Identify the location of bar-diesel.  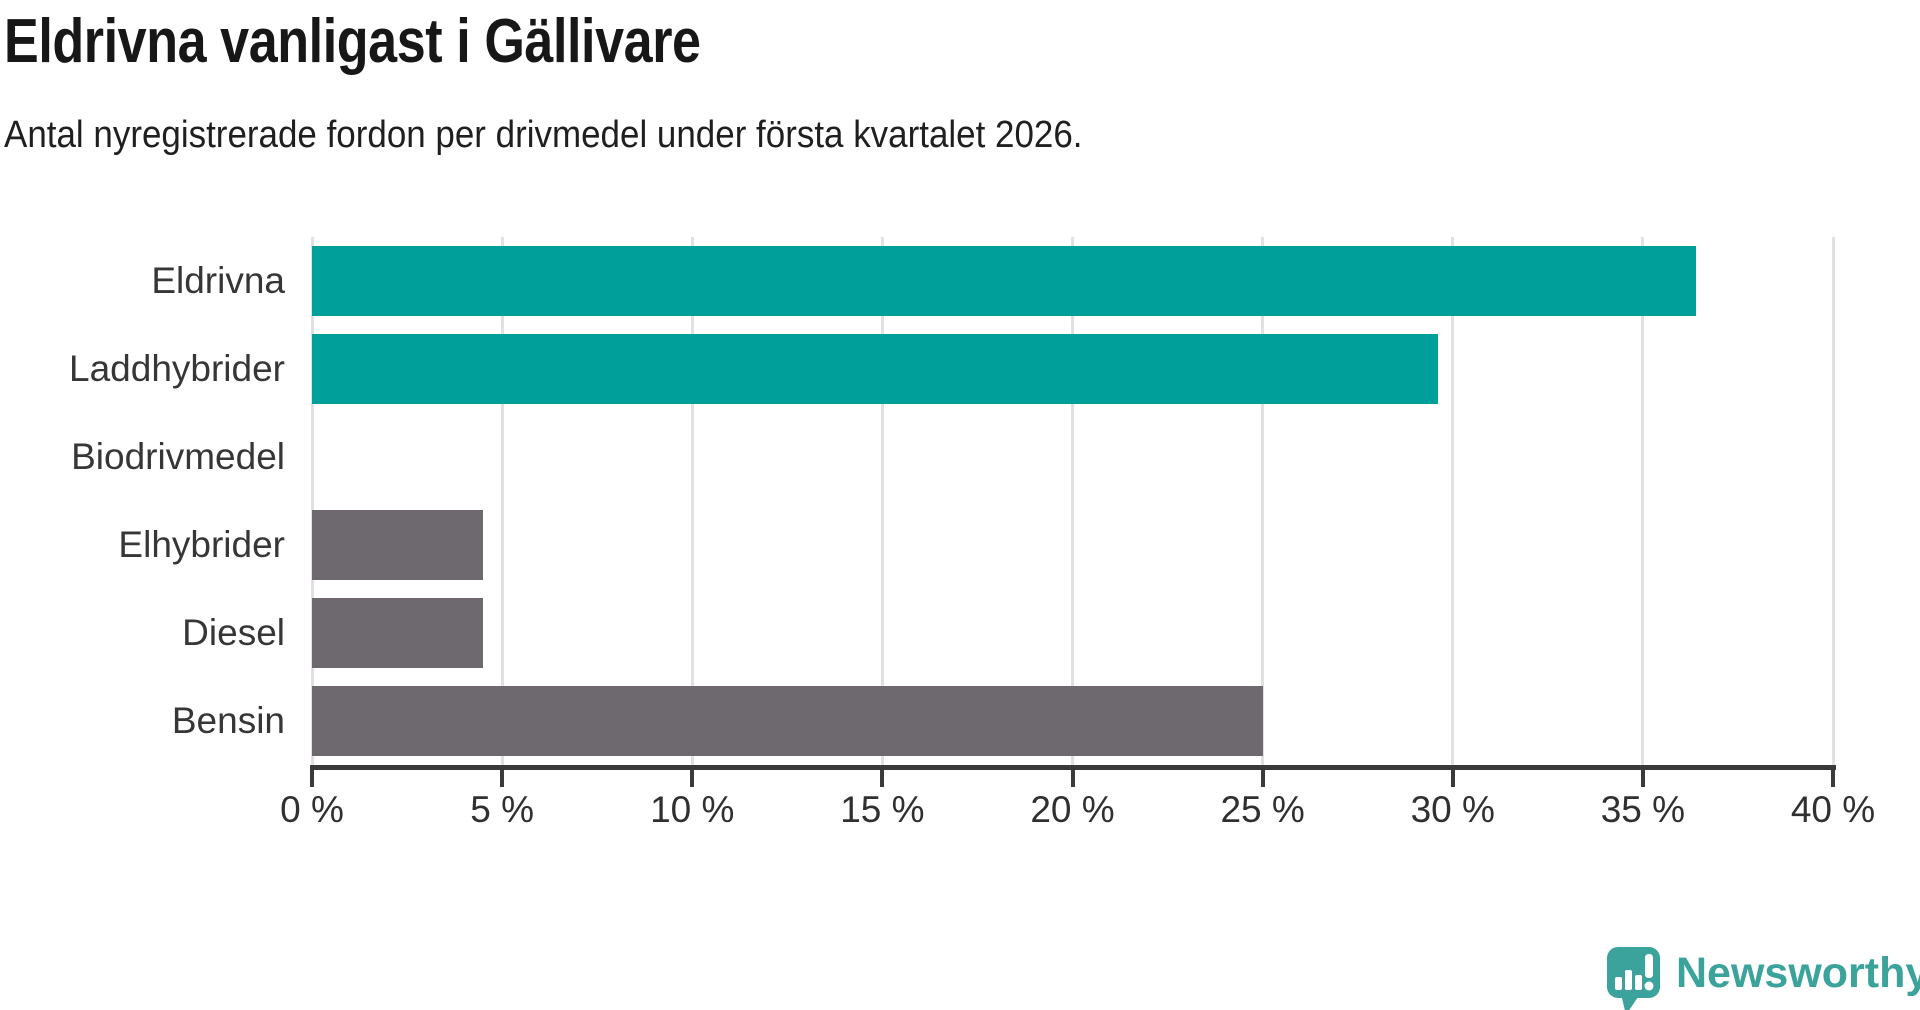
(398, 633).